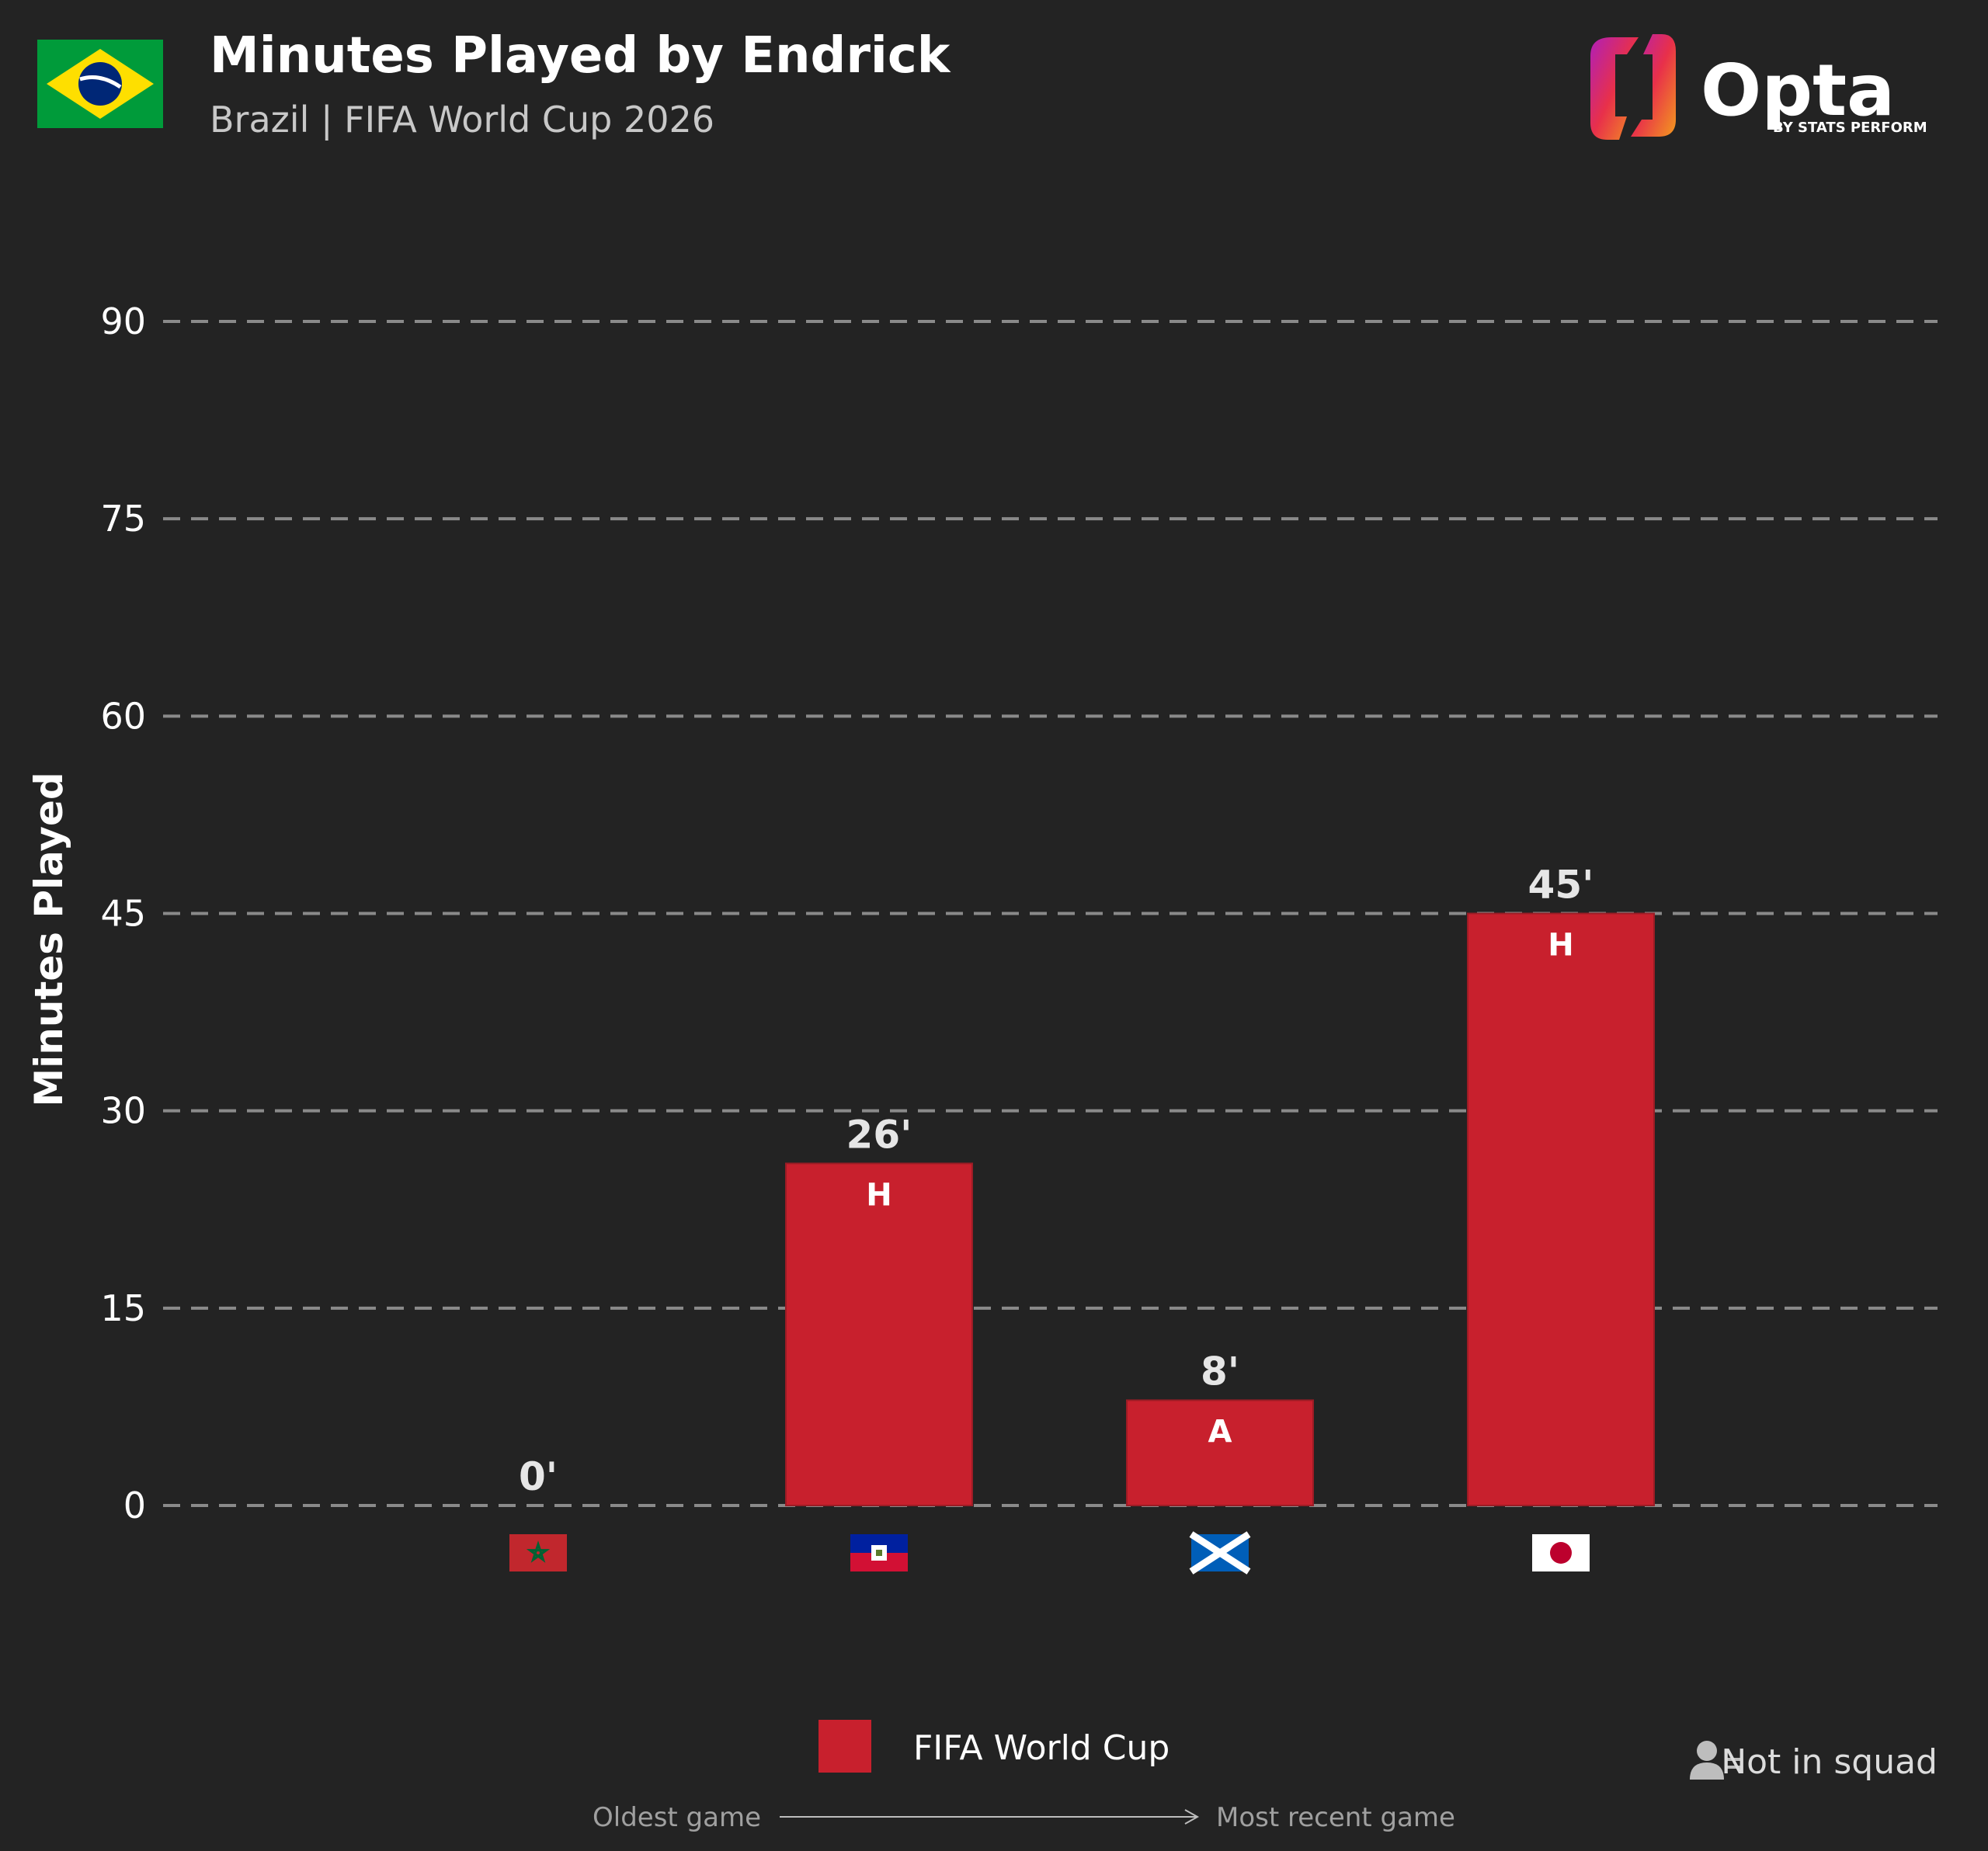 This screenshot has width=1988, height=1851. Describe the element at coordinates (1798, 90) in the screenshot. I see `opta-logo-text: Opta` at that location.